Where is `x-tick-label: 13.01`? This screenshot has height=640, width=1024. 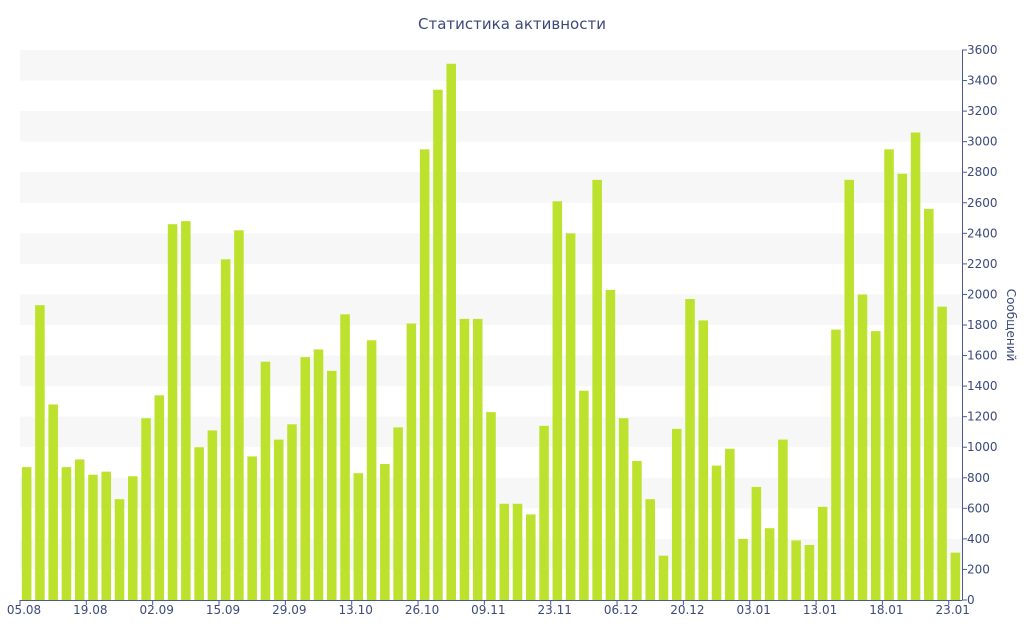 x-tick-label: 13.01 is located at coordinates (820, 610).